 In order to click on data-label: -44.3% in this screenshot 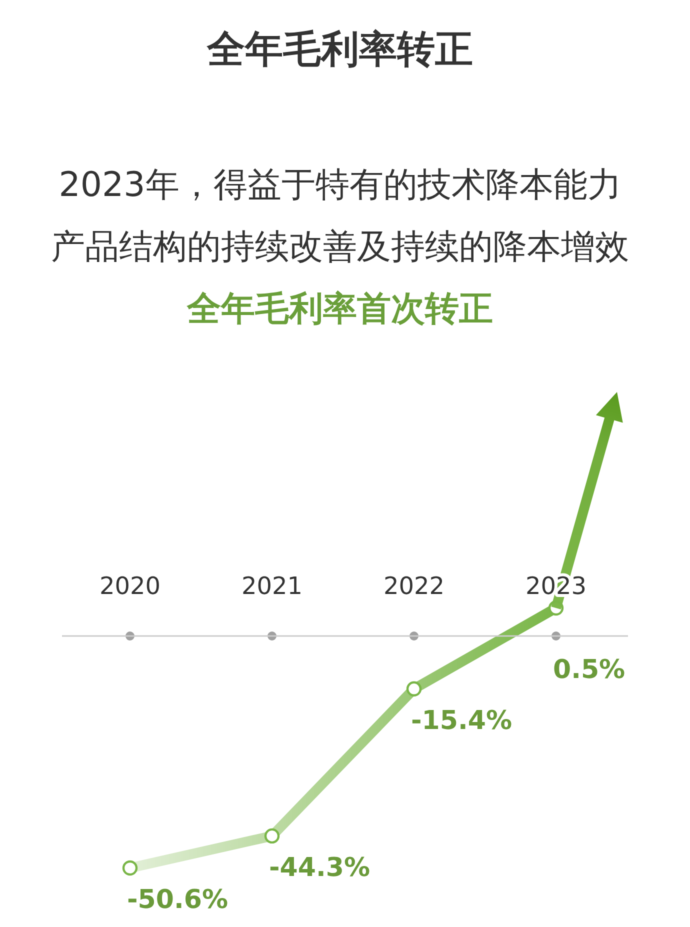, I will do `click(319, 867)`.